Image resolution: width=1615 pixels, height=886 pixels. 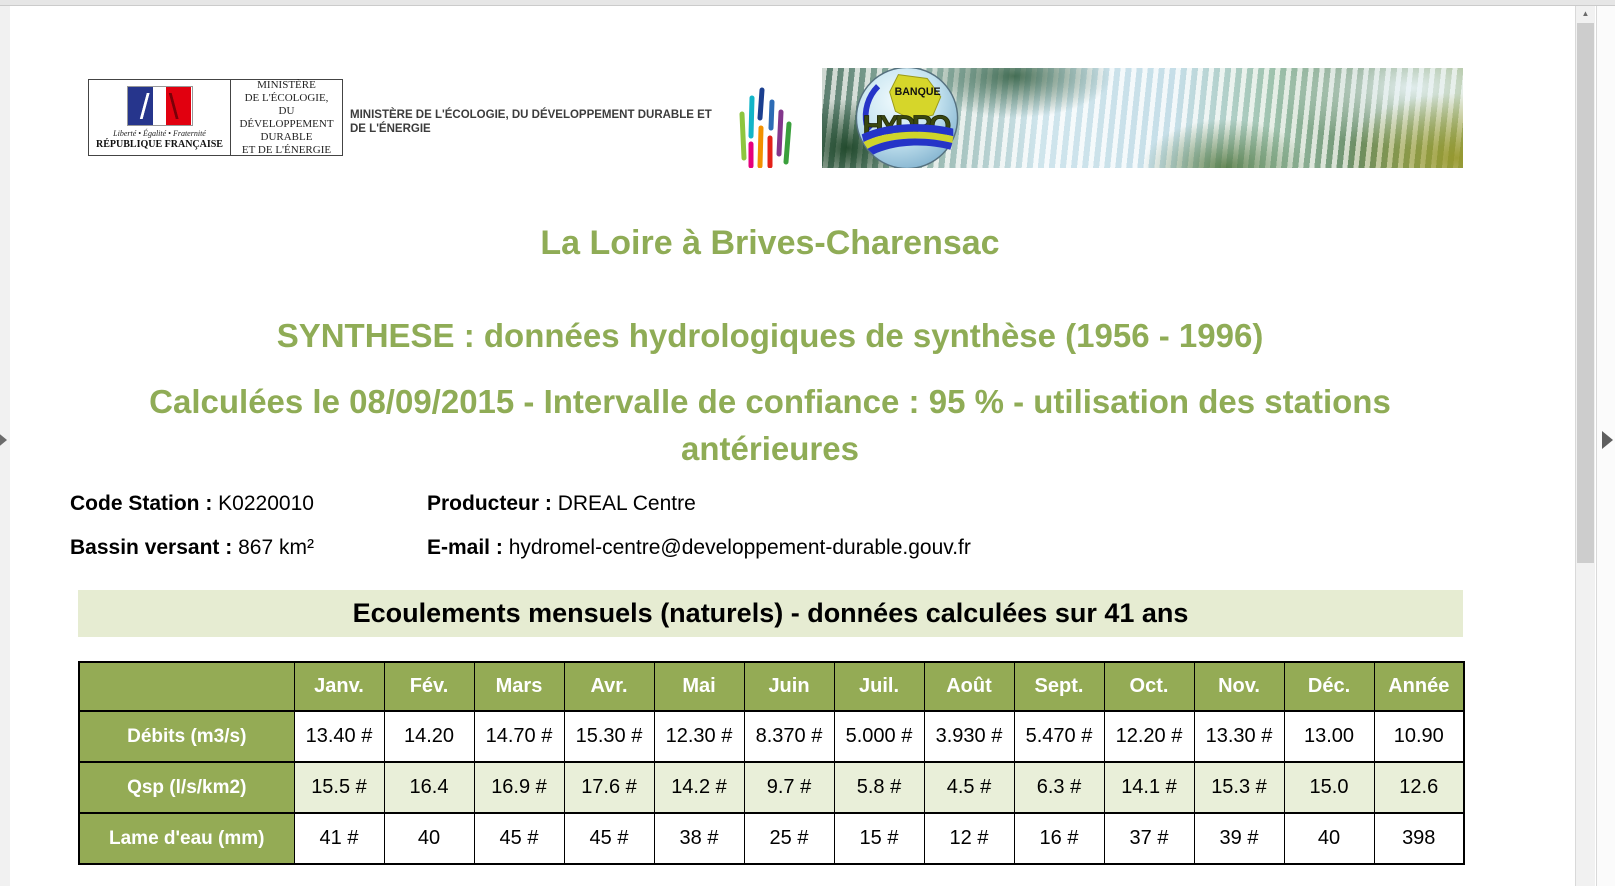 What do you see at coordinates (907, 118) in the screenshot?
I see `banque-hydro-logo: BANQUE HYDRO` at bounding box center [907, 118].